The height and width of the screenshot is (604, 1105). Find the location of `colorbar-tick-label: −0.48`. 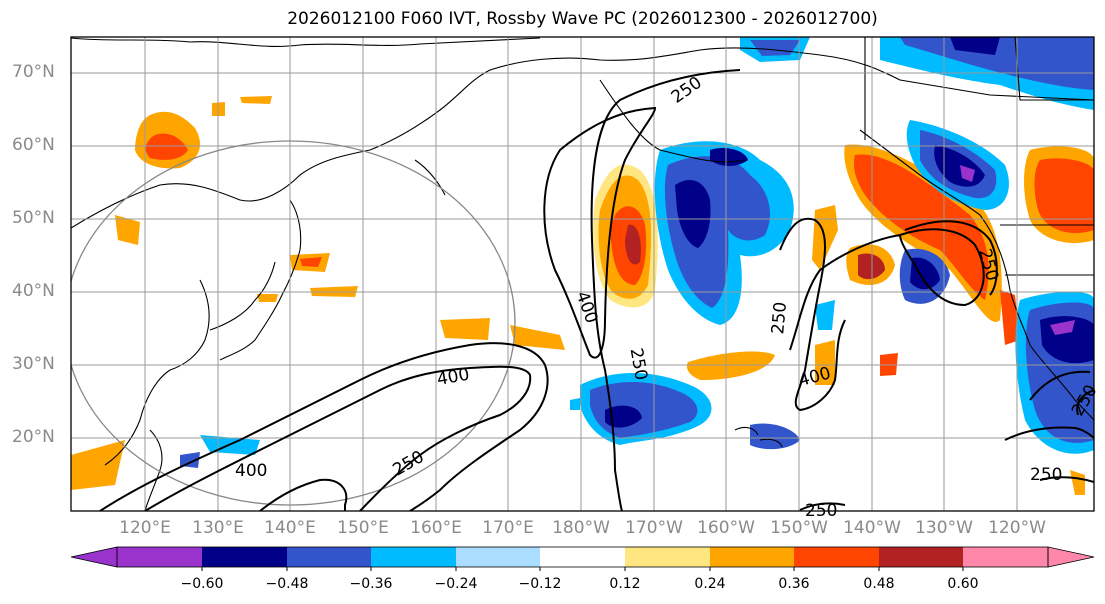

colorbar-tick-label: −0.48 is located at coordinates (287, 584).